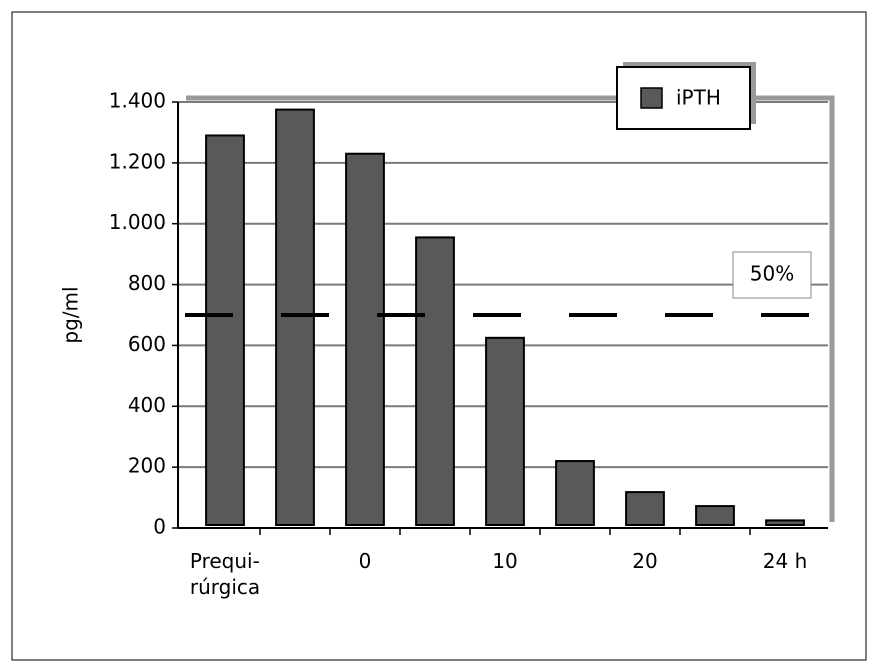 Image resolution: width=879 pixels, height=667 pixels. What do you see at coordinates (698, 98) in the screenshot?
I see `legend-label: iPTH` at bounding box center [698, 98].